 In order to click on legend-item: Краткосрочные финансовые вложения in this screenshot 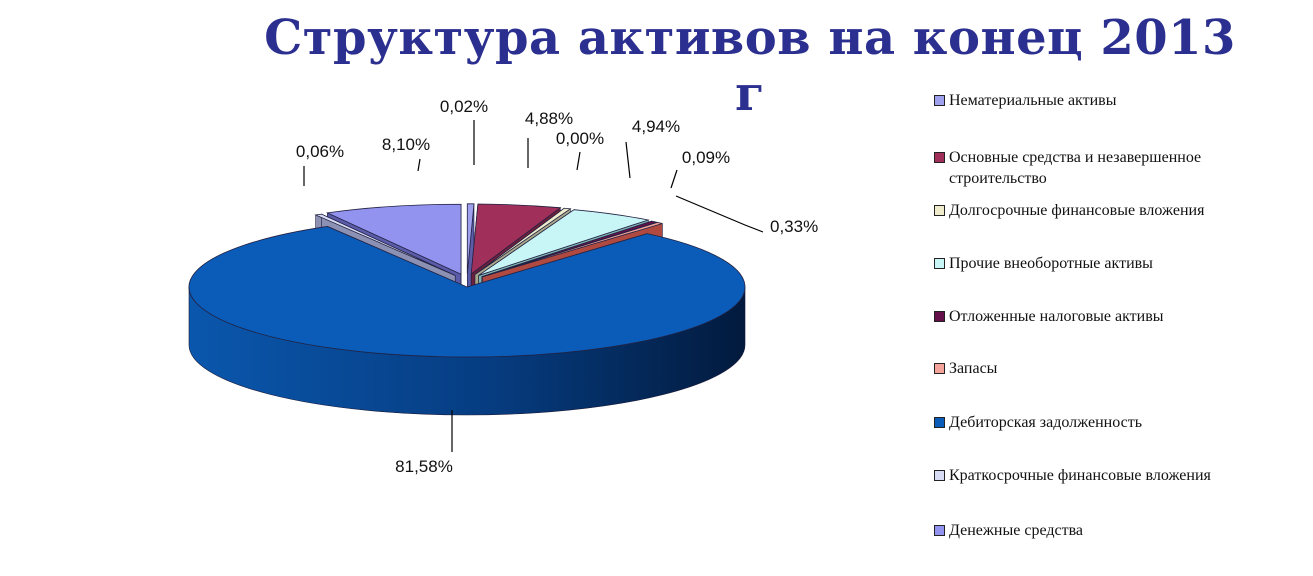, I will do `click(1114, 475)`.